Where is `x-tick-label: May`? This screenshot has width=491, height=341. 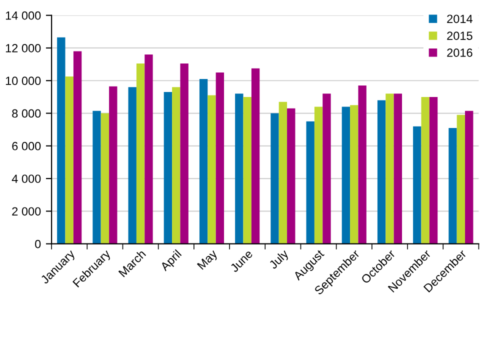
x-tick-label: May is located at coordinates (208, 260).